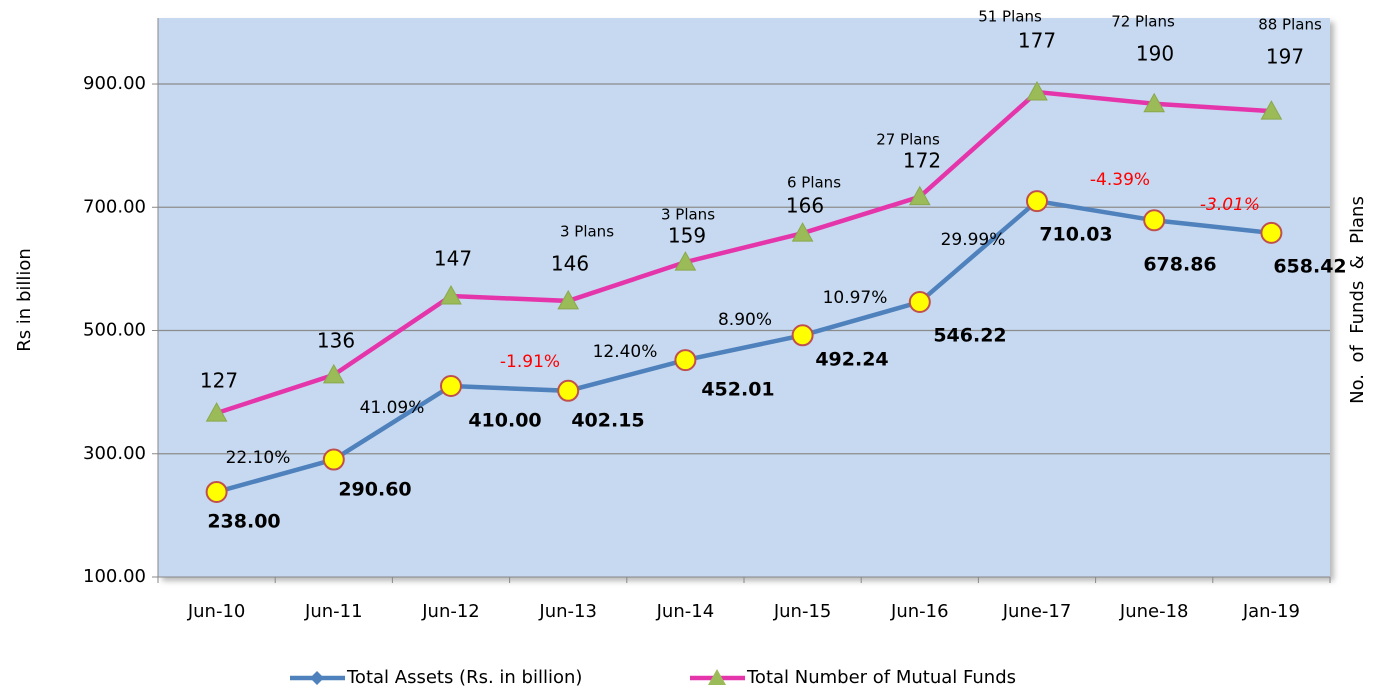 The image size is (1373, 690). Describe the element at coordinates (607, 421) in the screenshot. I see `data-label: 402.15` at that location.